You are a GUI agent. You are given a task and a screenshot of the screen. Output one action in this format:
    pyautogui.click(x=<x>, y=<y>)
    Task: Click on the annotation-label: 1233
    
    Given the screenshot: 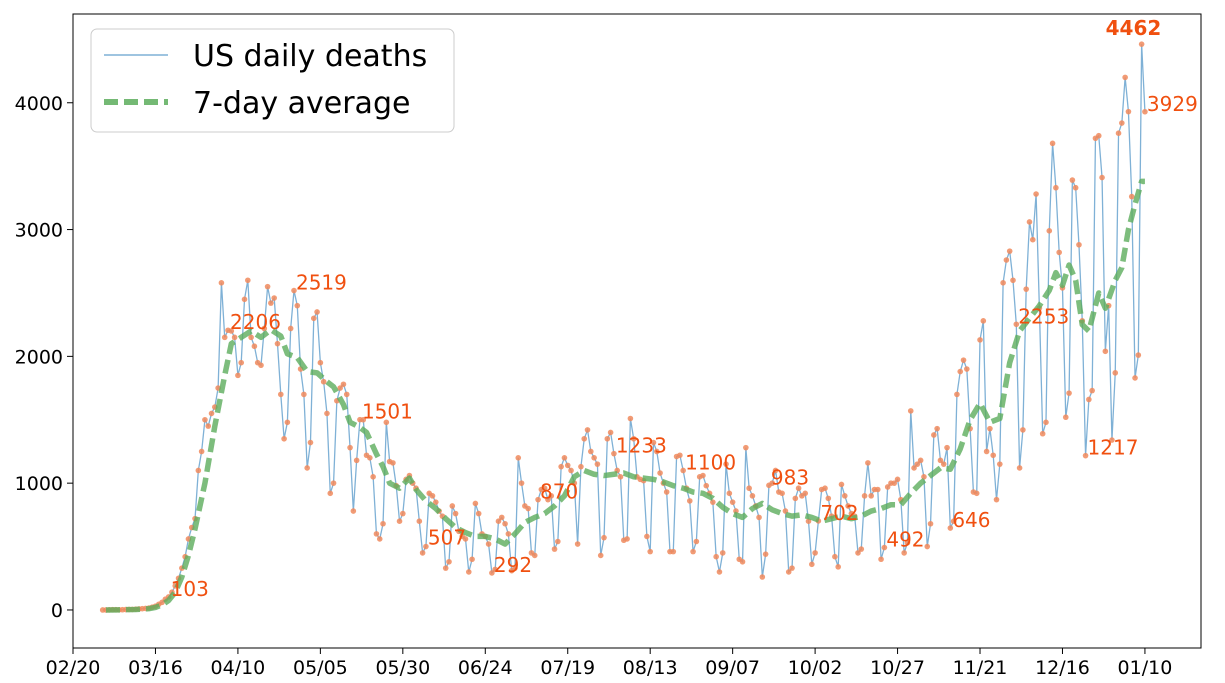 What is the action you would take?
    pyautogui.click(x=641, y=446)
    